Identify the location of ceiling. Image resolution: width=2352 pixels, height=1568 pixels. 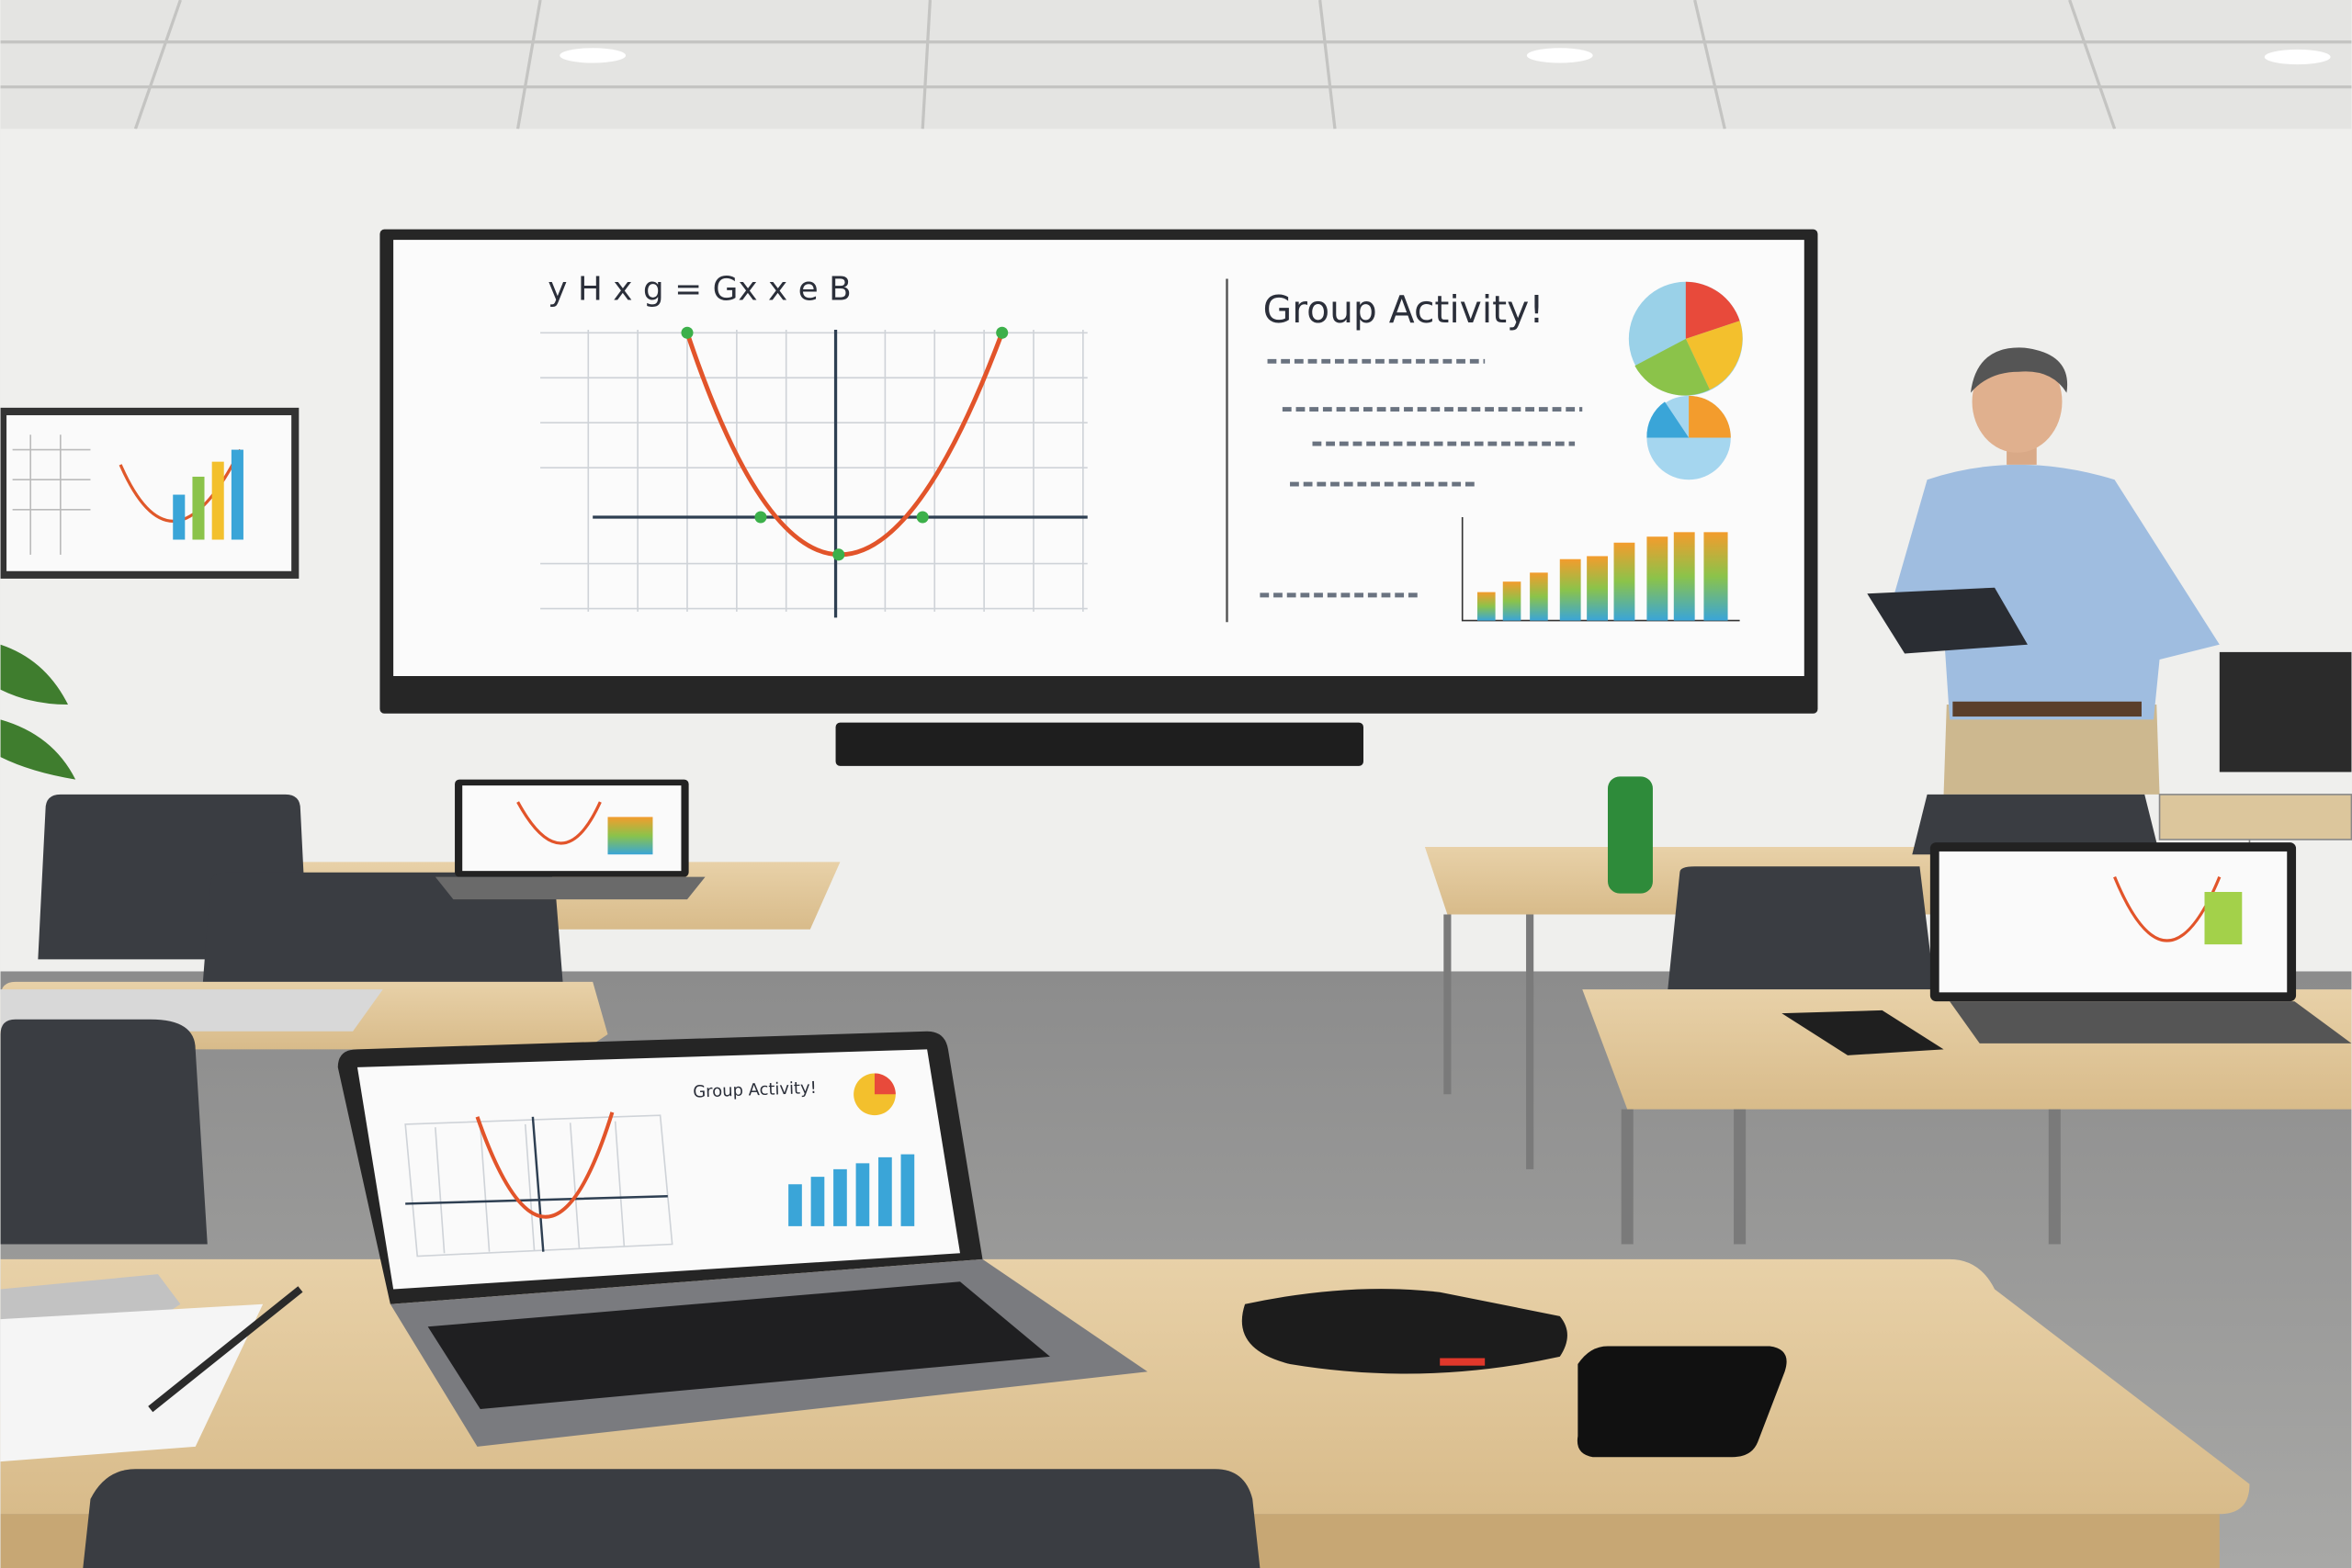
(1176, 65).